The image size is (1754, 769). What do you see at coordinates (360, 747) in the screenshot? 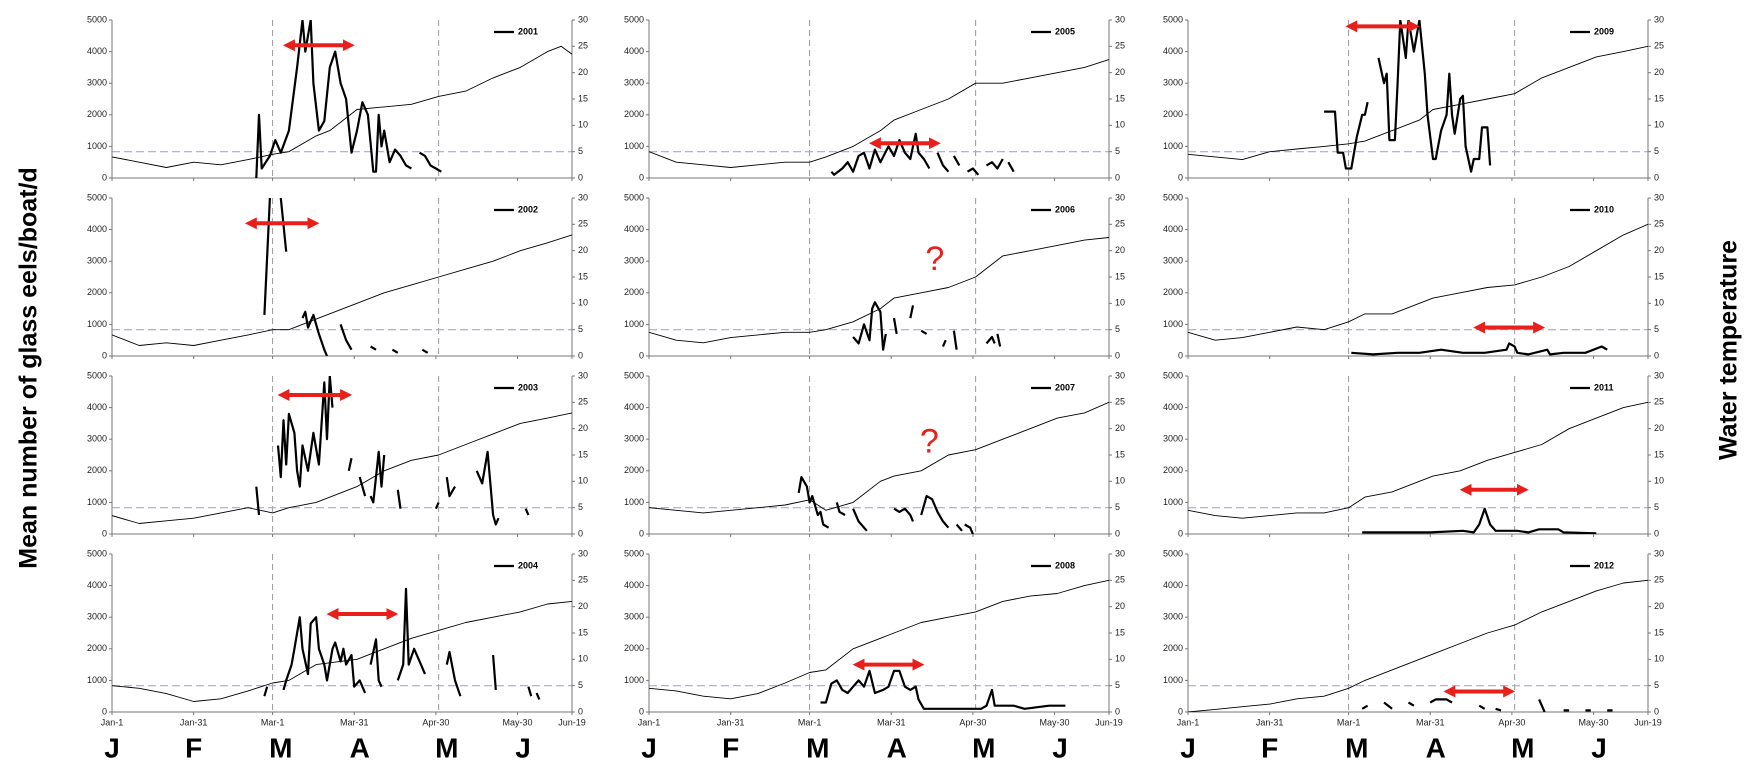
I see `month-label: A` at bounding box center [360, 747].